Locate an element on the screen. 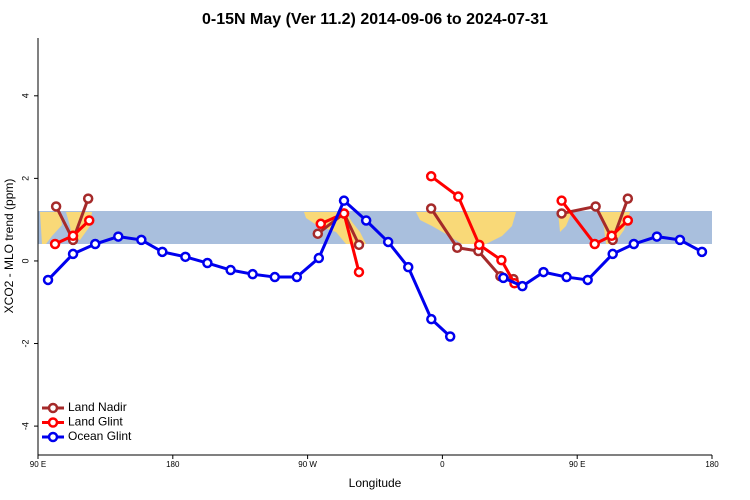 Image resolution: width=750 pixels, height=500 pixels. legend-label: Ocean Glint is located at coordinates (100, 436).